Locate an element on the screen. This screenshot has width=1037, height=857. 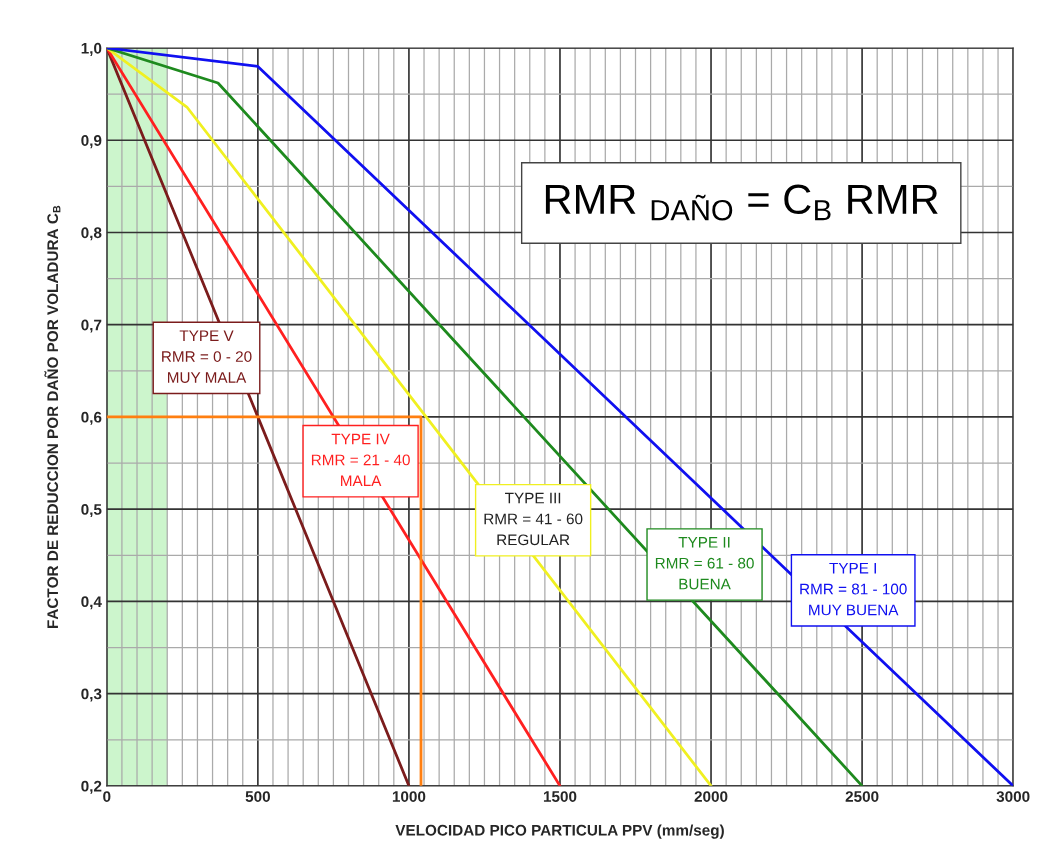
y-tick-label: 0,4 is located at coordinates (91, 603).